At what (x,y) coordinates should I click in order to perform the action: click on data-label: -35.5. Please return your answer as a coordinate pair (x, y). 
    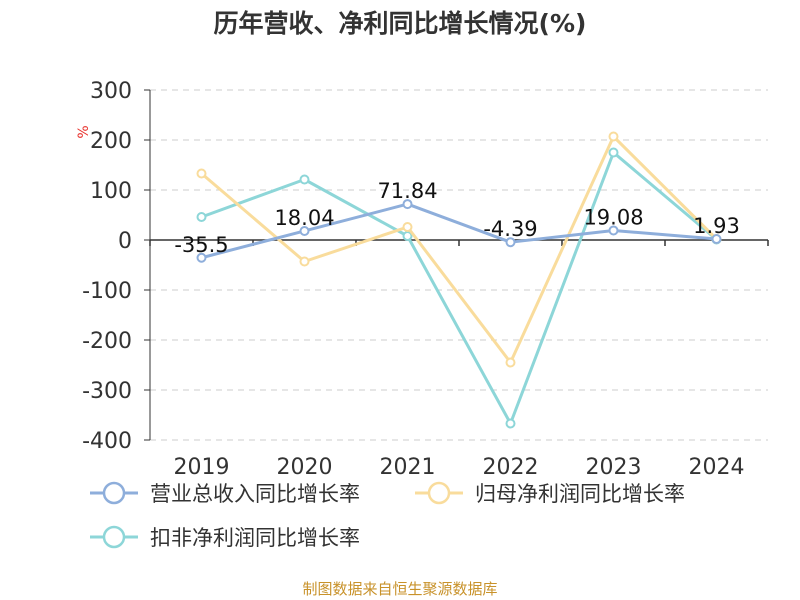
    Looking at the image, I should click on (201, 245).